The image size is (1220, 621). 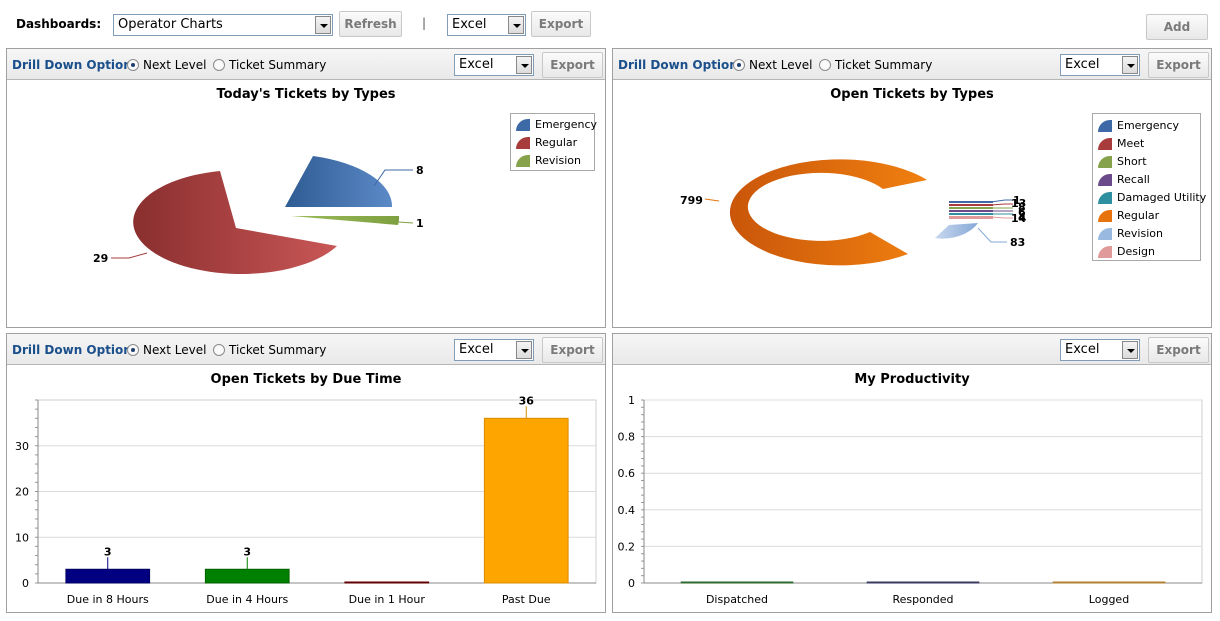 What do you see at coordinates (1146, 162) in the screenshot?
I see `legend-item-short: Short` at bounding box center [1146, 162].